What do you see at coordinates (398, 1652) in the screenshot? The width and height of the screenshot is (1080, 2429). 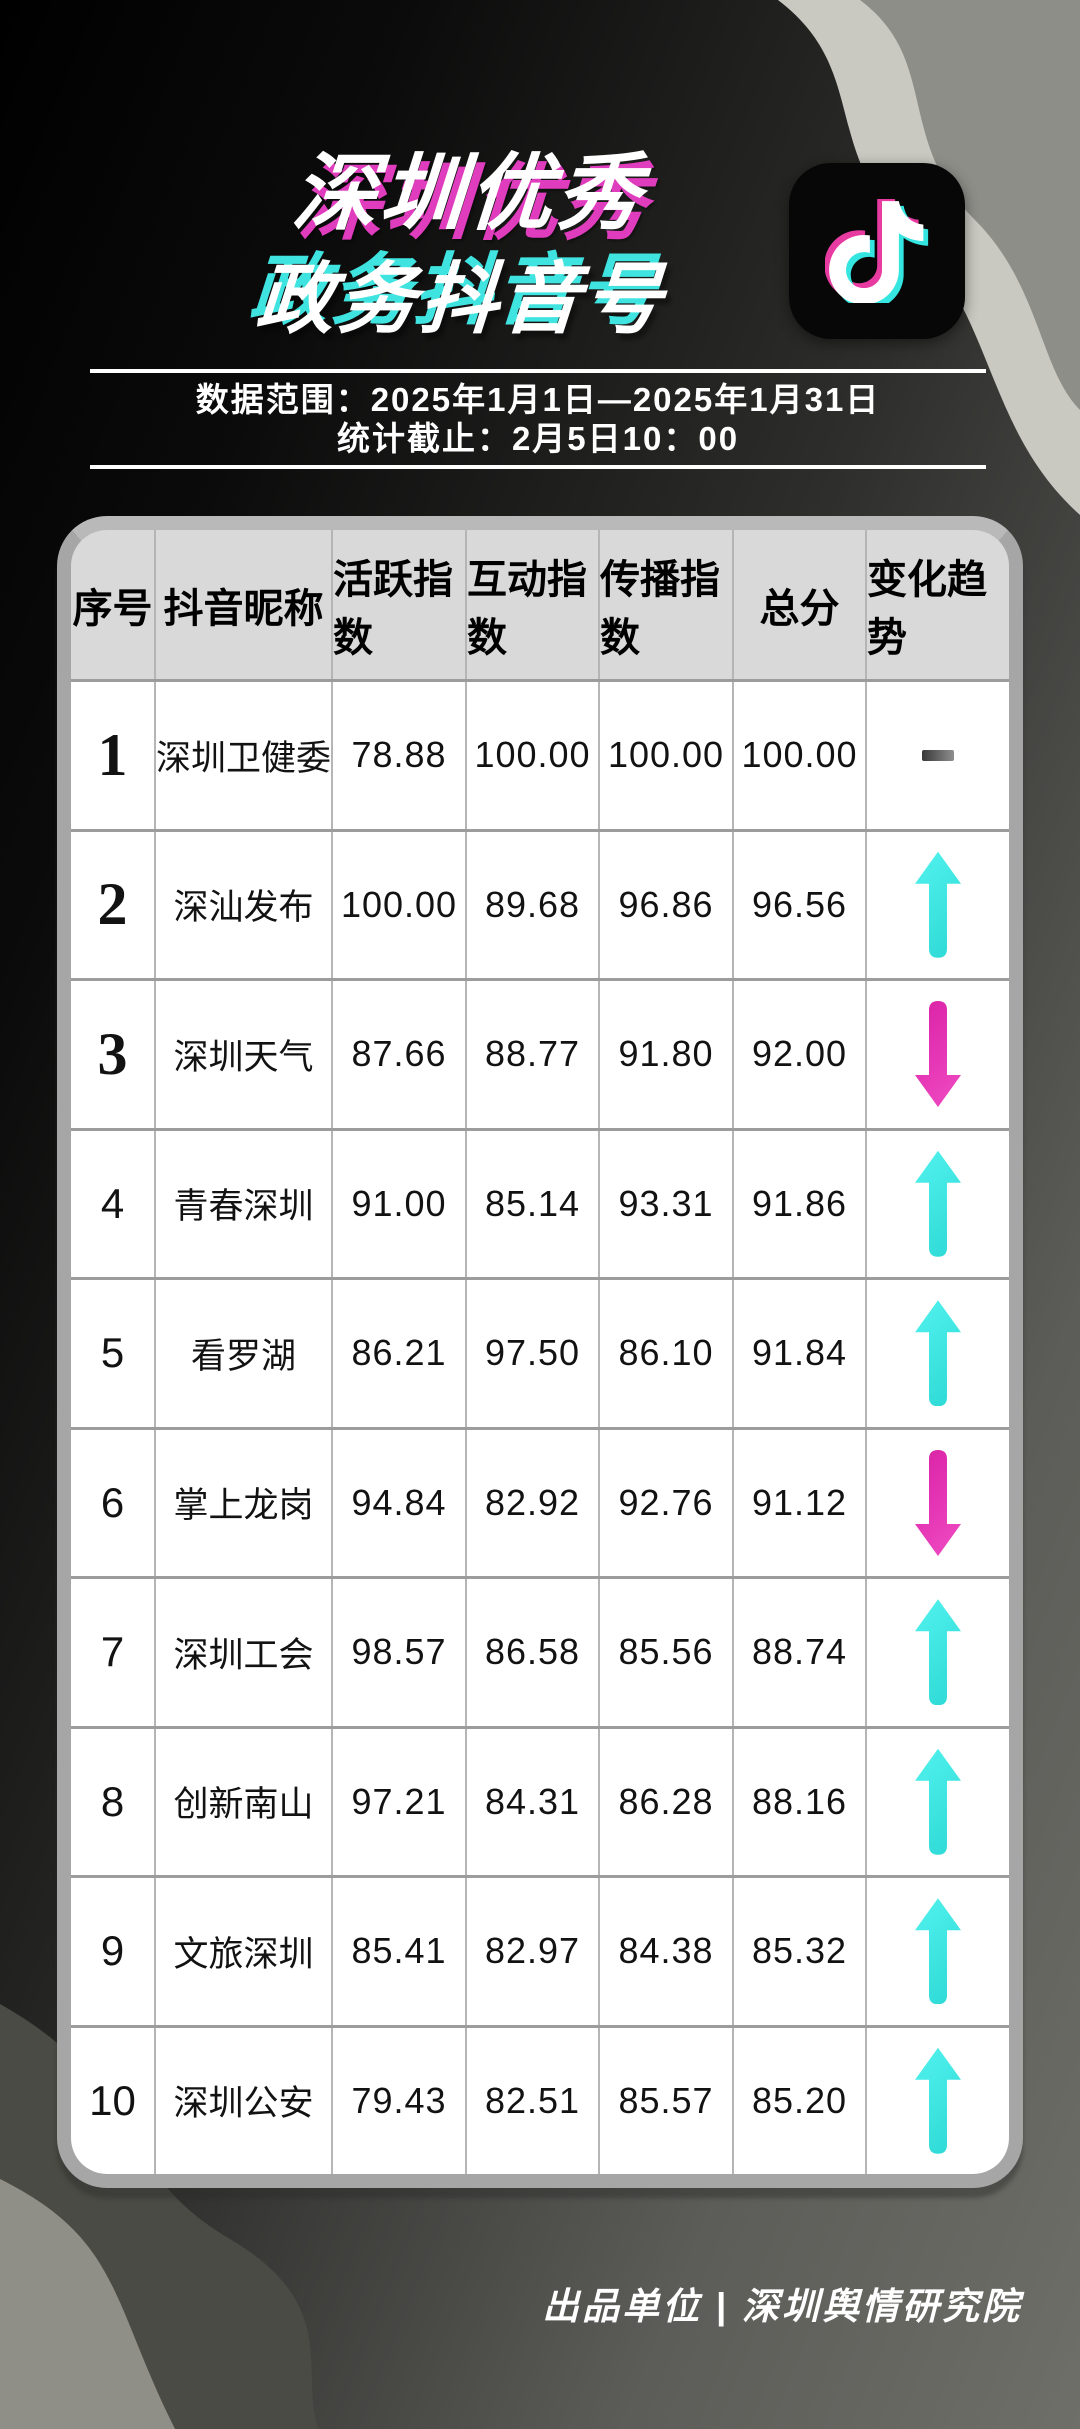 I see `activity-cell: 98.57` at bounding box center [398, 1652].